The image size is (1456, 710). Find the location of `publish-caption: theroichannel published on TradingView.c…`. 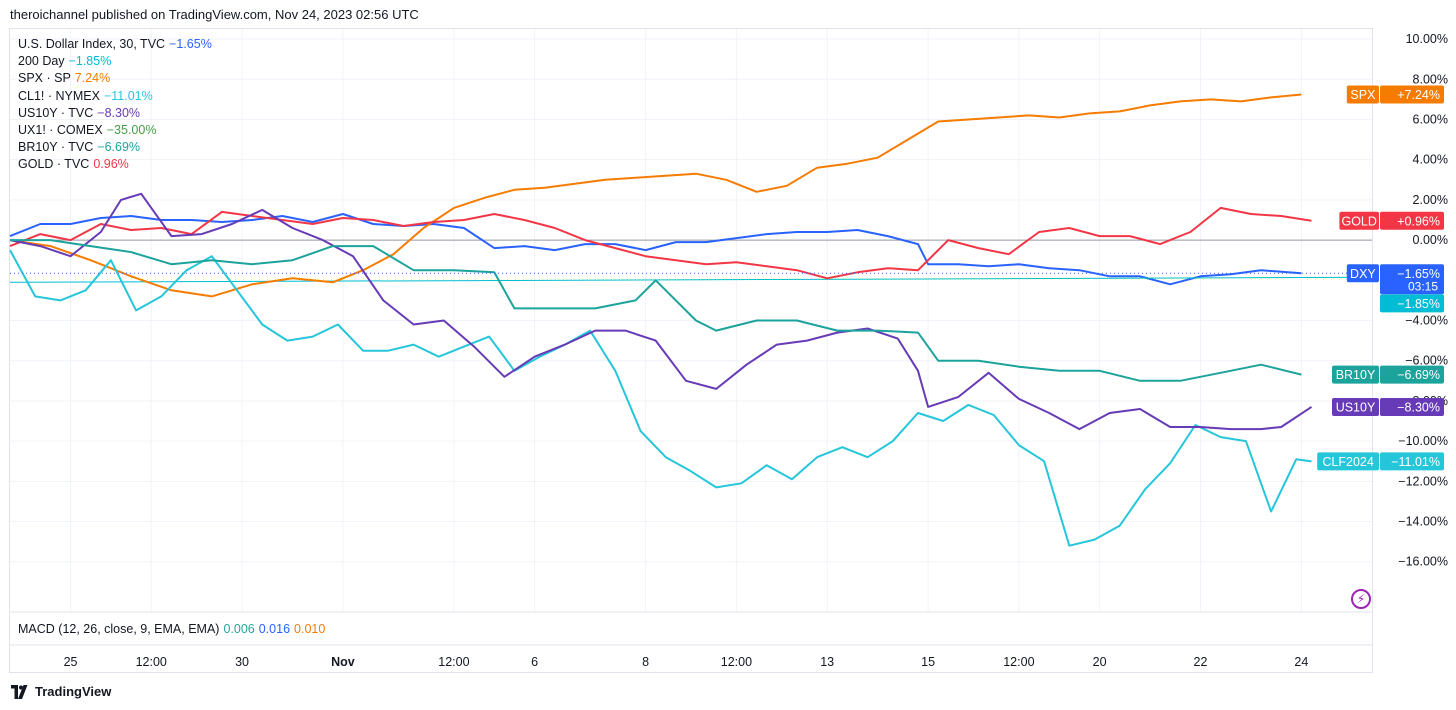

publish-caption: theroichannel published on TradingView.c… is located at coordinates (214, 14).